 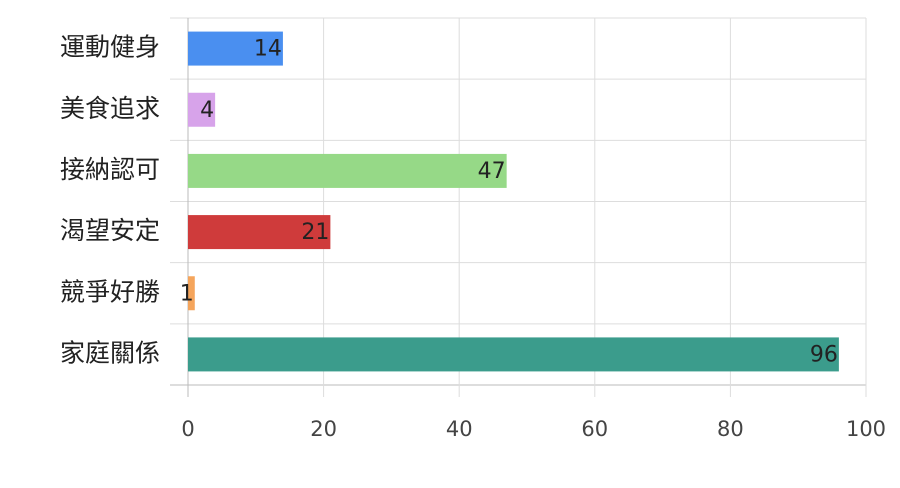 I want to click on x-tick-label: 40, so click(x=459, y=429).